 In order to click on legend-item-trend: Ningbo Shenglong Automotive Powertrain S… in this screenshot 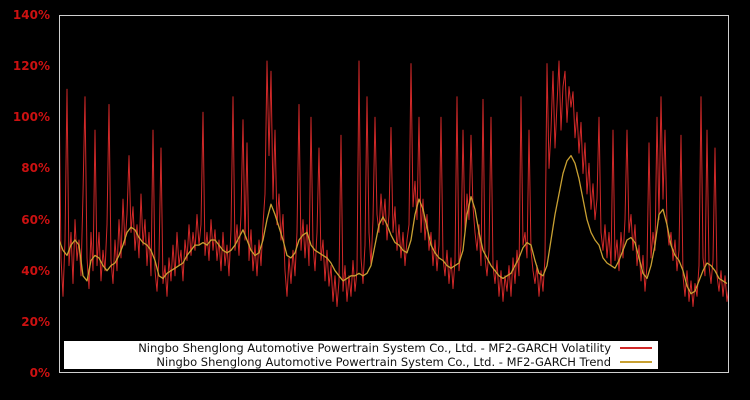, I will do `click(361, 362)`.